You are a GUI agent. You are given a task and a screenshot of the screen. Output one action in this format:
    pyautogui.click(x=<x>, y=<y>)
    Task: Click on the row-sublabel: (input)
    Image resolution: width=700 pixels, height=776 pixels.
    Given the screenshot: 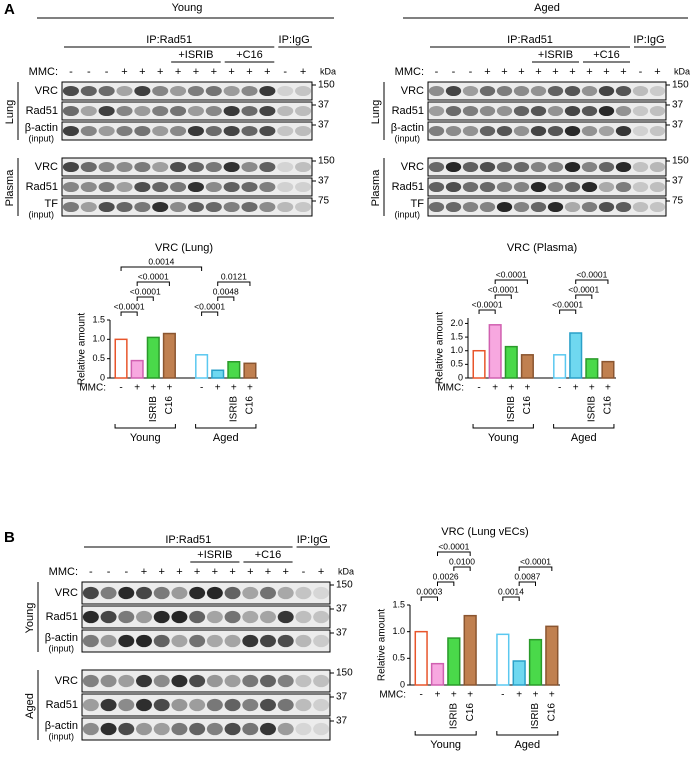 What is the action you would take?
    pyautogui.click(x=41, y=138)
    